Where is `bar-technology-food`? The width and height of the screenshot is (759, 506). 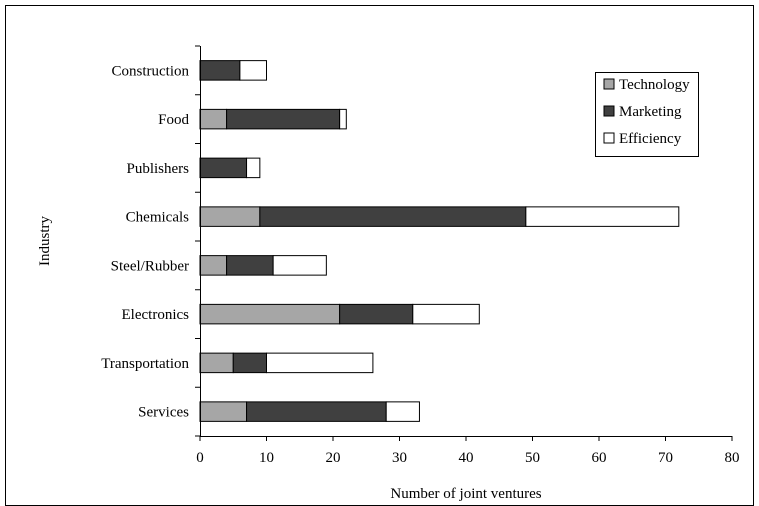
bar-technology-food is located at coordinates (213, 119).